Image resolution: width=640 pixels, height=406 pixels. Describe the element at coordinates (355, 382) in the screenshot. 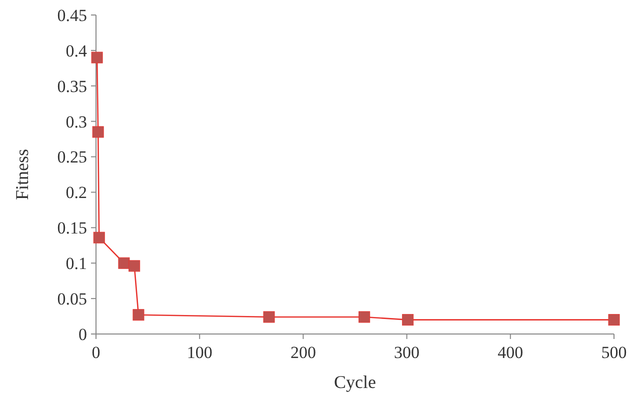

I see `x-axis-title: Cycle` at that location.